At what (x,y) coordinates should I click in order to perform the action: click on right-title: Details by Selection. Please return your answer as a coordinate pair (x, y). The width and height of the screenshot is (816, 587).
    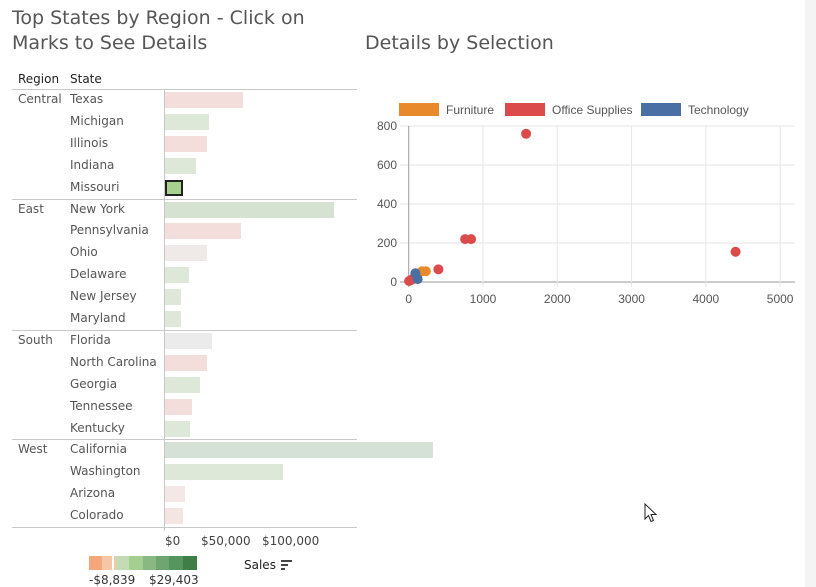
    Looking at the image, I should click on (459, 43).